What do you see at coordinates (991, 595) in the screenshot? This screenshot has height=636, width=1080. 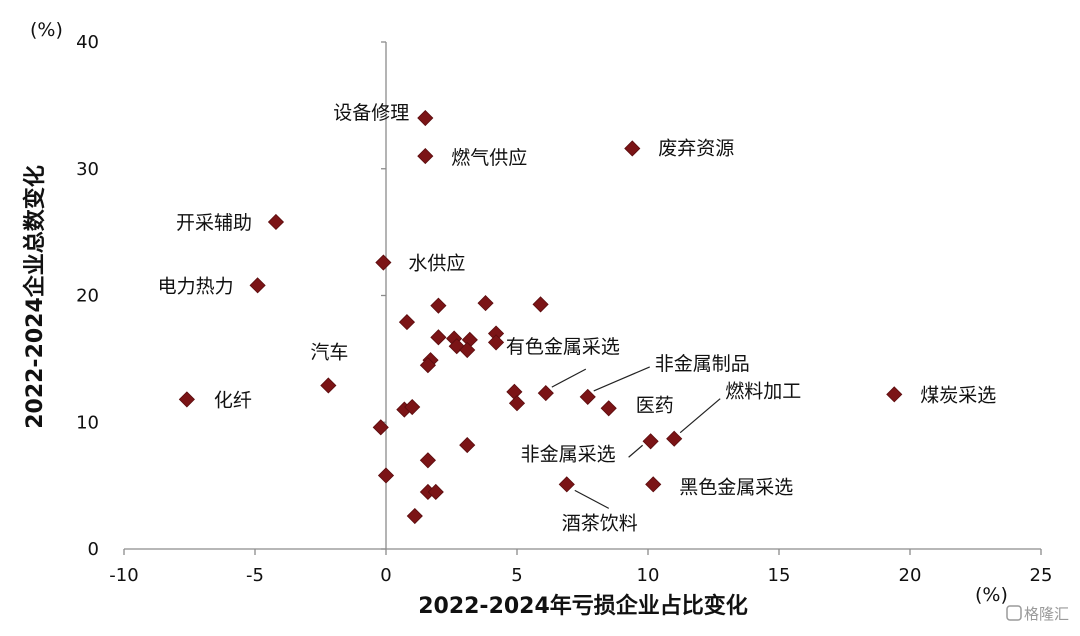 I see `x-axis-unit: (%)` at bounding box center [991, 595].